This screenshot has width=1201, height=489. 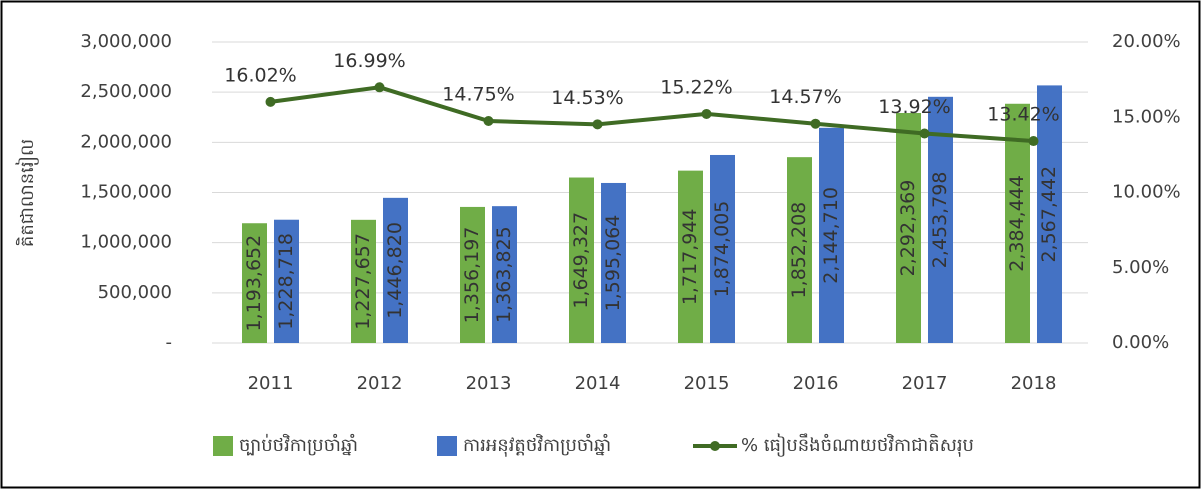 What do you see at coordinates (126, 242) in the screenshot?
I see `y-tick-label: 1,000,000` at bounding box center [126, 242].